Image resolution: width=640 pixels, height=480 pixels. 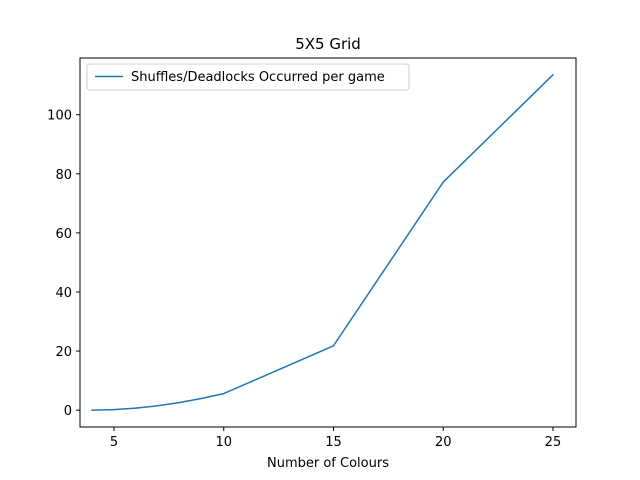 I want to click on y-tick-label: 20, so click(x=63, y=352).